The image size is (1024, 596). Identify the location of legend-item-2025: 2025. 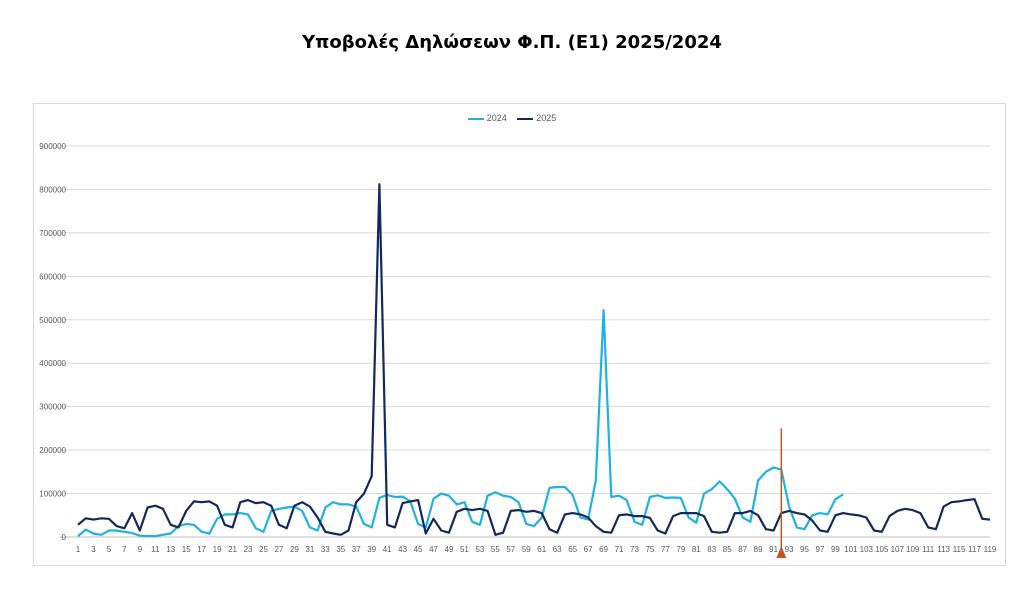
(536, 118).